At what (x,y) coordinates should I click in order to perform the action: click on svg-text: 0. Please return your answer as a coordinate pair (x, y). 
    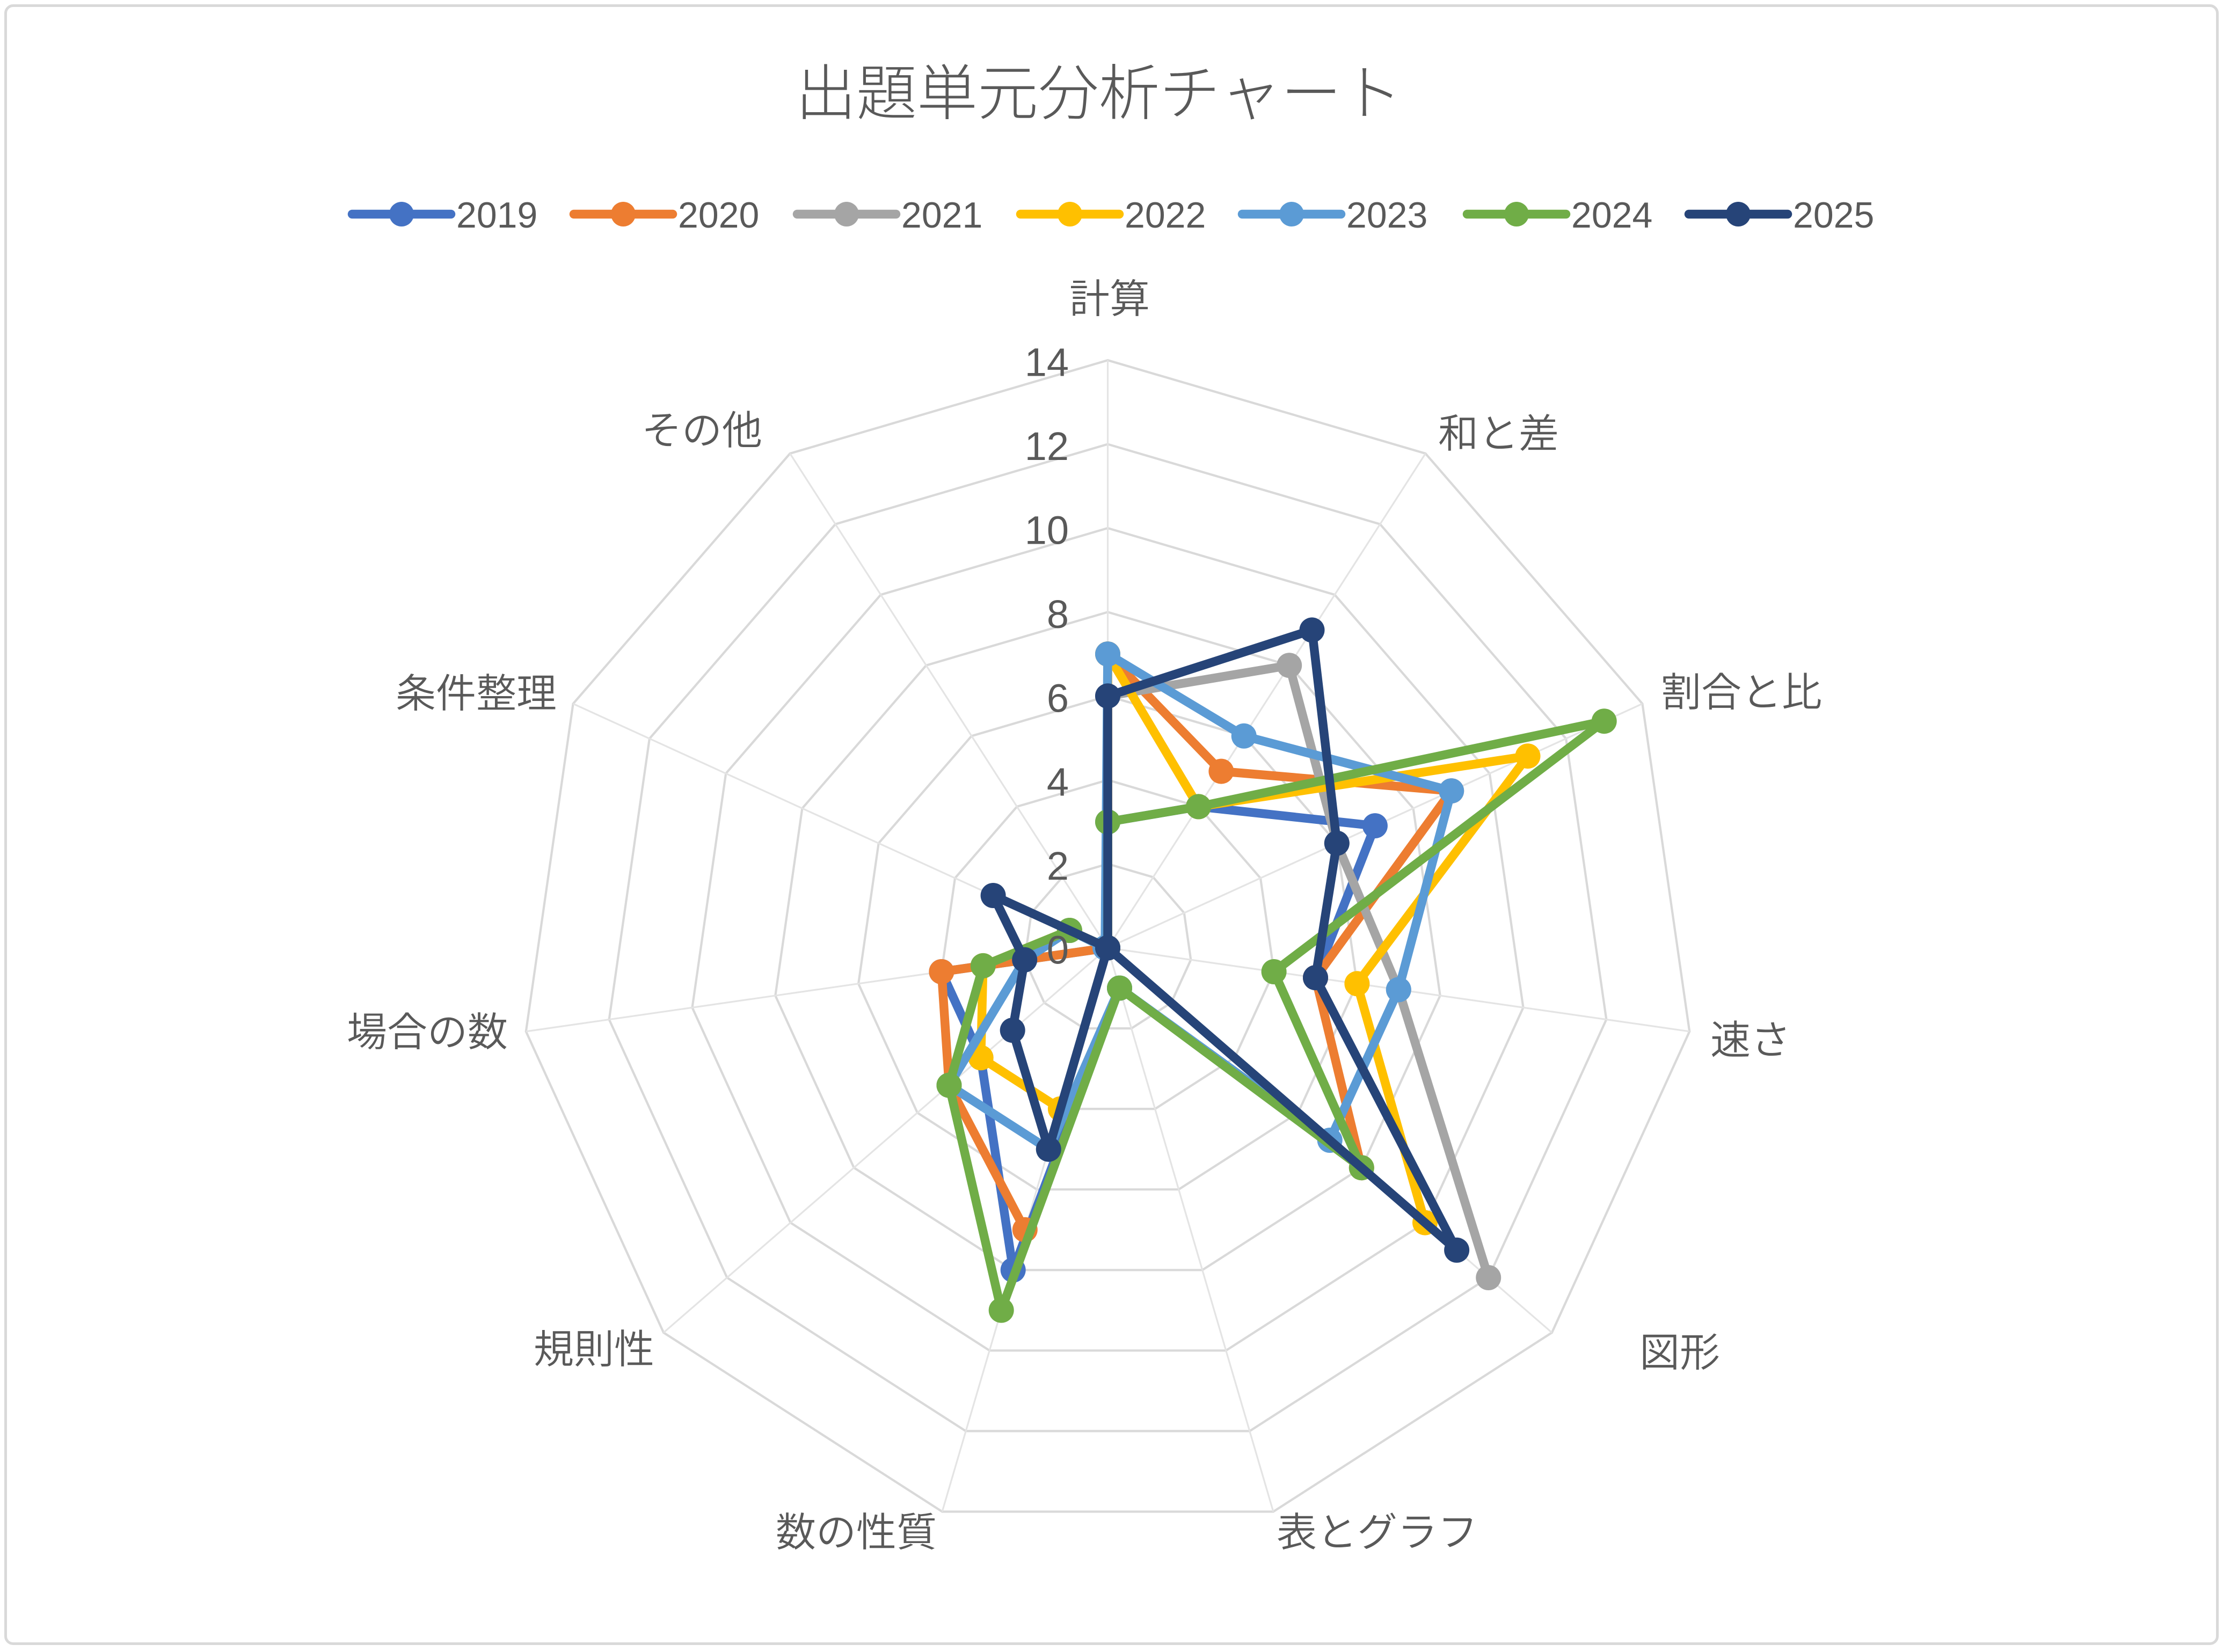
    Looking at the image, I should click on (1058, 950).